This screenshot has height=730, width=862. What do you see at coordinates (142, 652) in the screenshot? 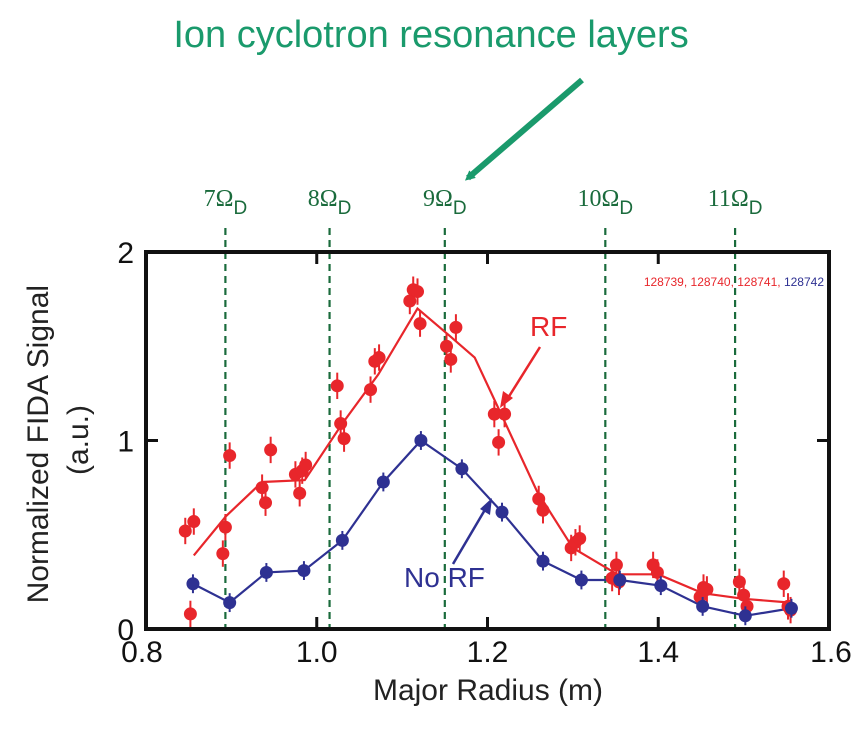
I see `x-tick-label-0: 0.8` at bounding box center [142, 652].